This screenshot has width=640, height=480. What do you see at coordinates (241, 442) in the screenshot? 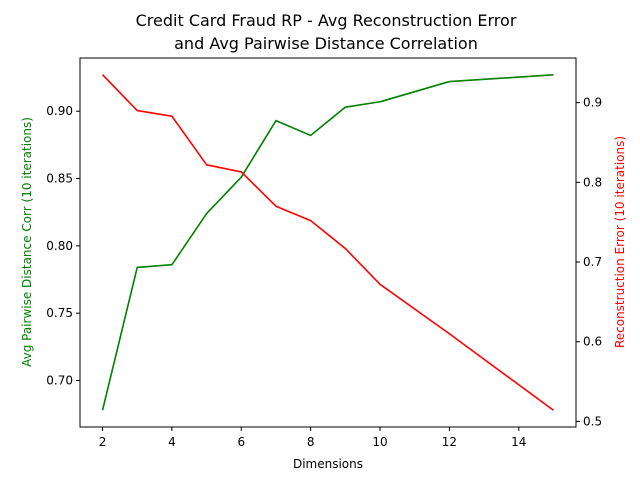
I see `x-tick-label: 6` at bounding box center [241, 442].